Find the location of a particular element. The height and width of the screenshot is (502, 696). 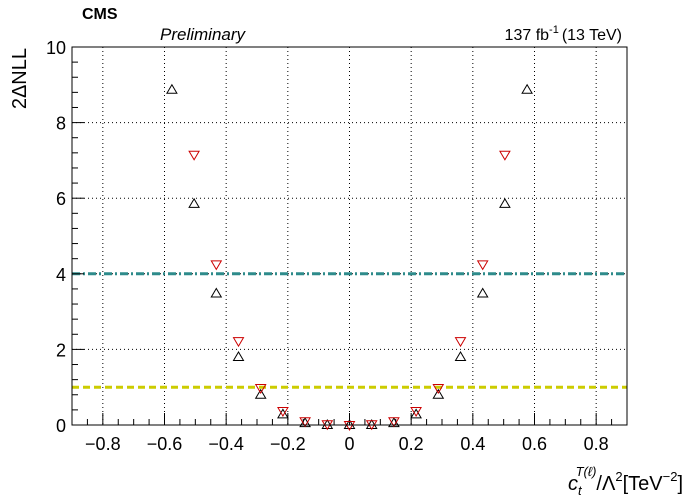

x-tick-label: −0.6 is located at coordinates (165, 444).